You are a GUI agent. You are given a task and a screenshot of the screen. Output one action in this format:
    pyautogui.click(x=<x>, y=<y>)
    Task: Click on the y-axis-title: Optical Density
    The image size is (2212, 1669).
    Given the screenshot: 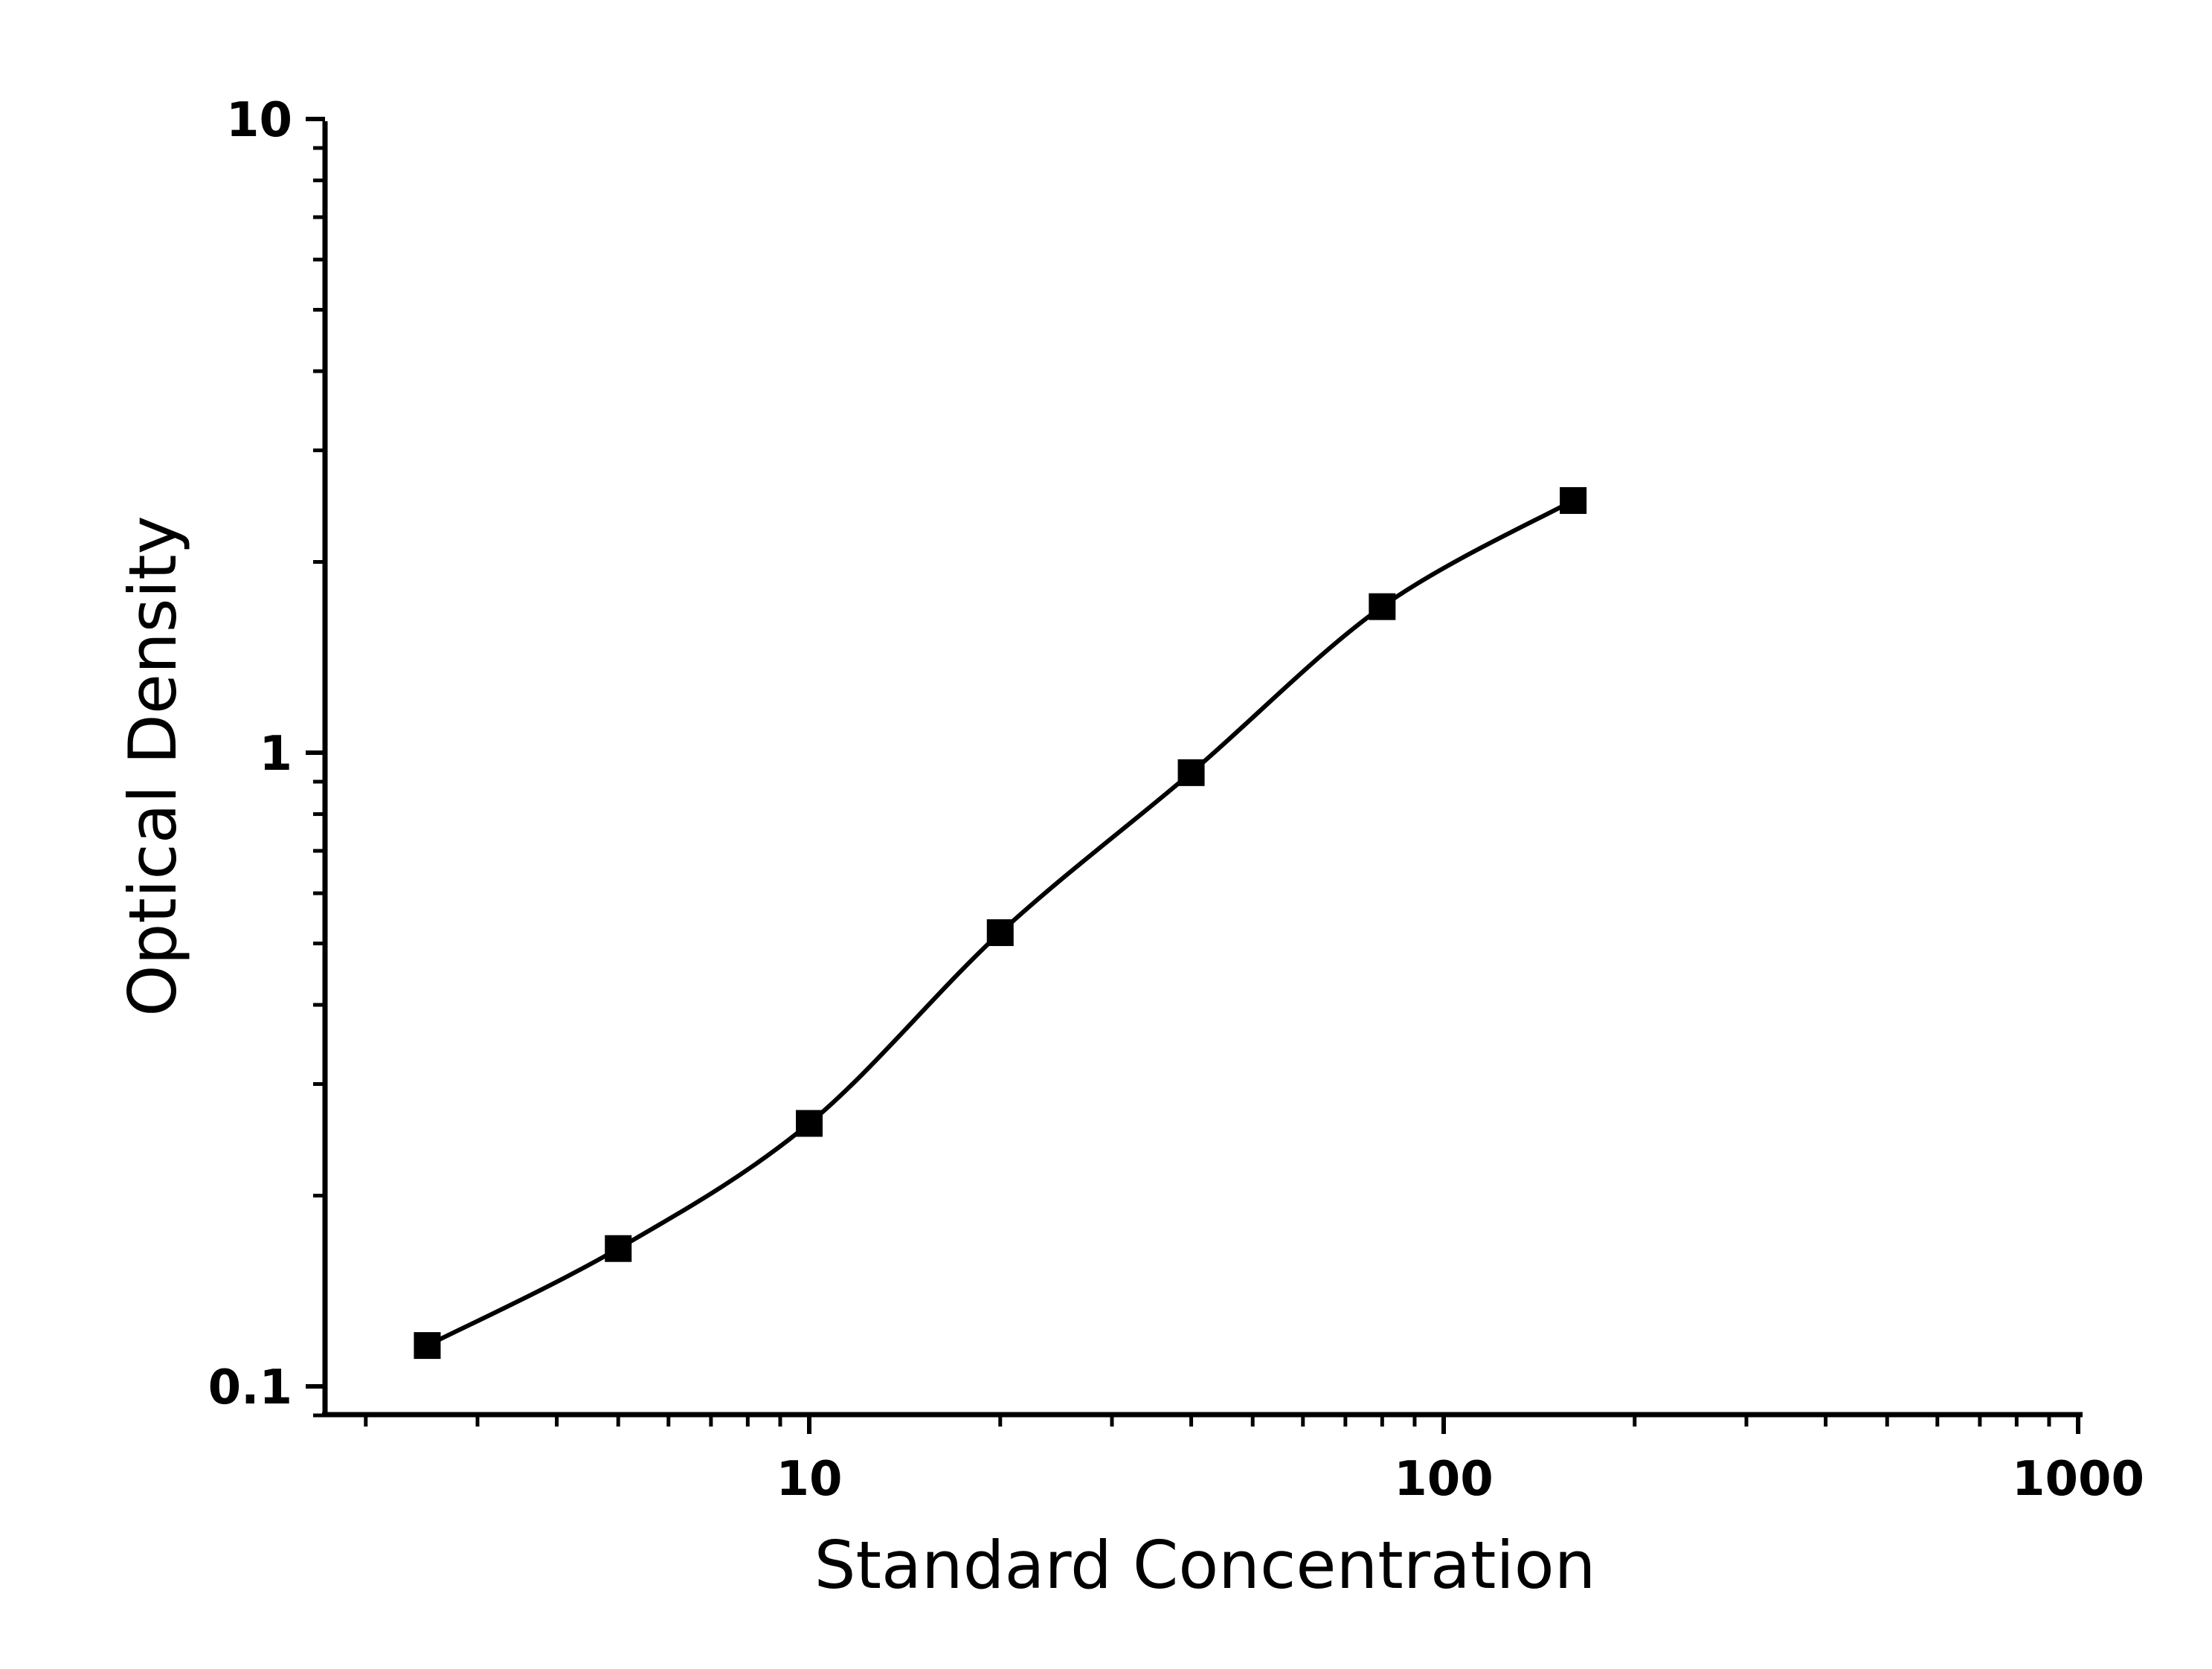 What is the action you would take?
    pyautogui.click(x=153, y=765)
    